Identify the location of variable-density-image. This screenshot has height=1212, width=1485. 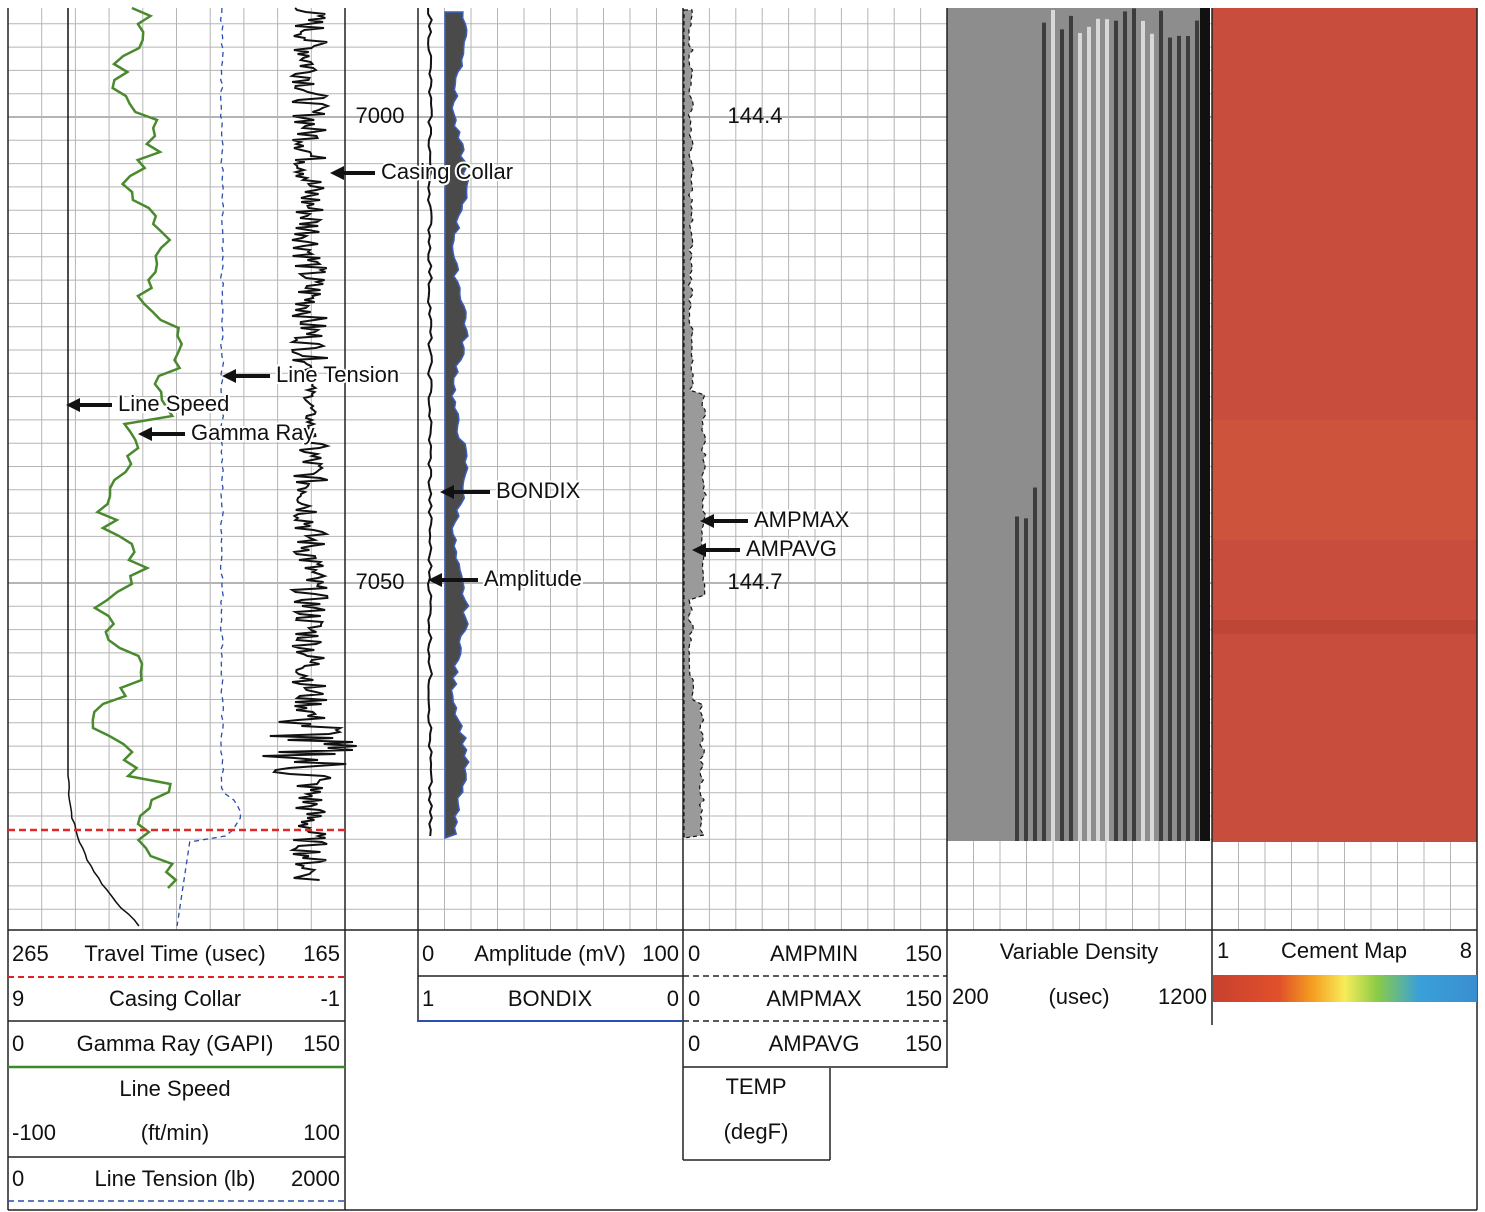
(1078, 425).